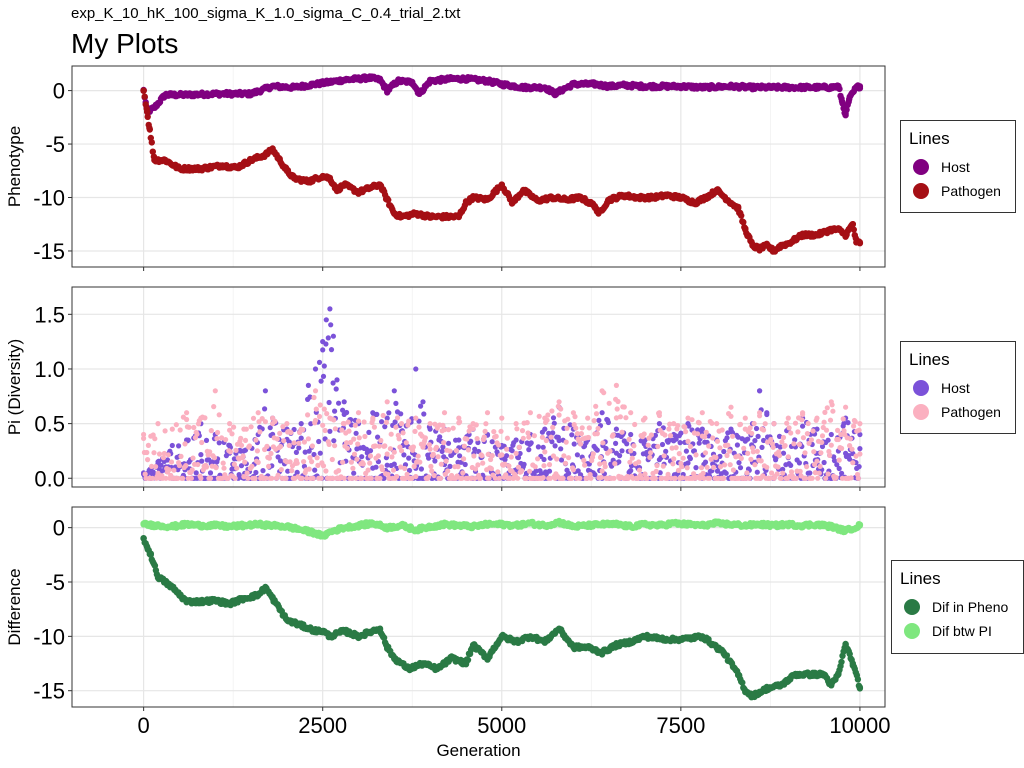 The height and width of the screenshot is (768, 1024). I want to click on y-tick-label: 1.0, so click(49, 369).